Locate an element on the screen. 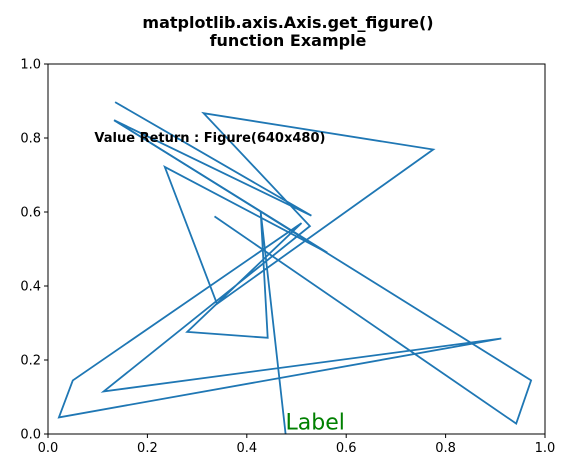 The image size is (573, 474). y-tick-label: 0.6 is located at coordinates (30, 213).